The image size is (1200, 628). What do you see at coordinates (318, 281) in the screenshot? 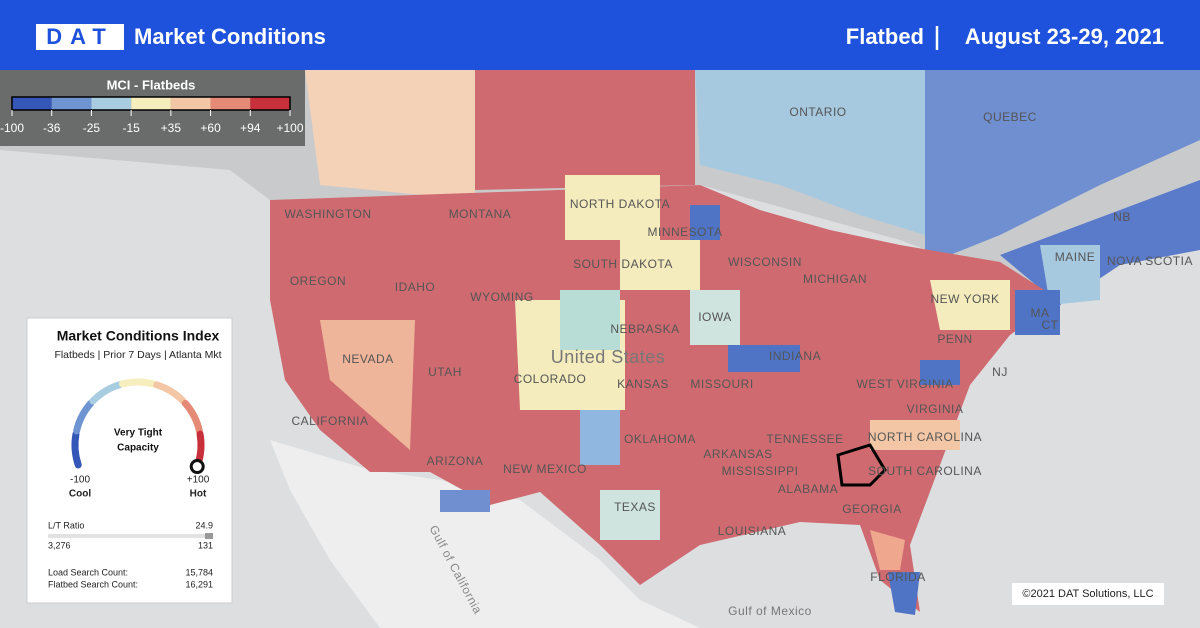
I see `map-label: OREGON` at bounding box center [318, 281].